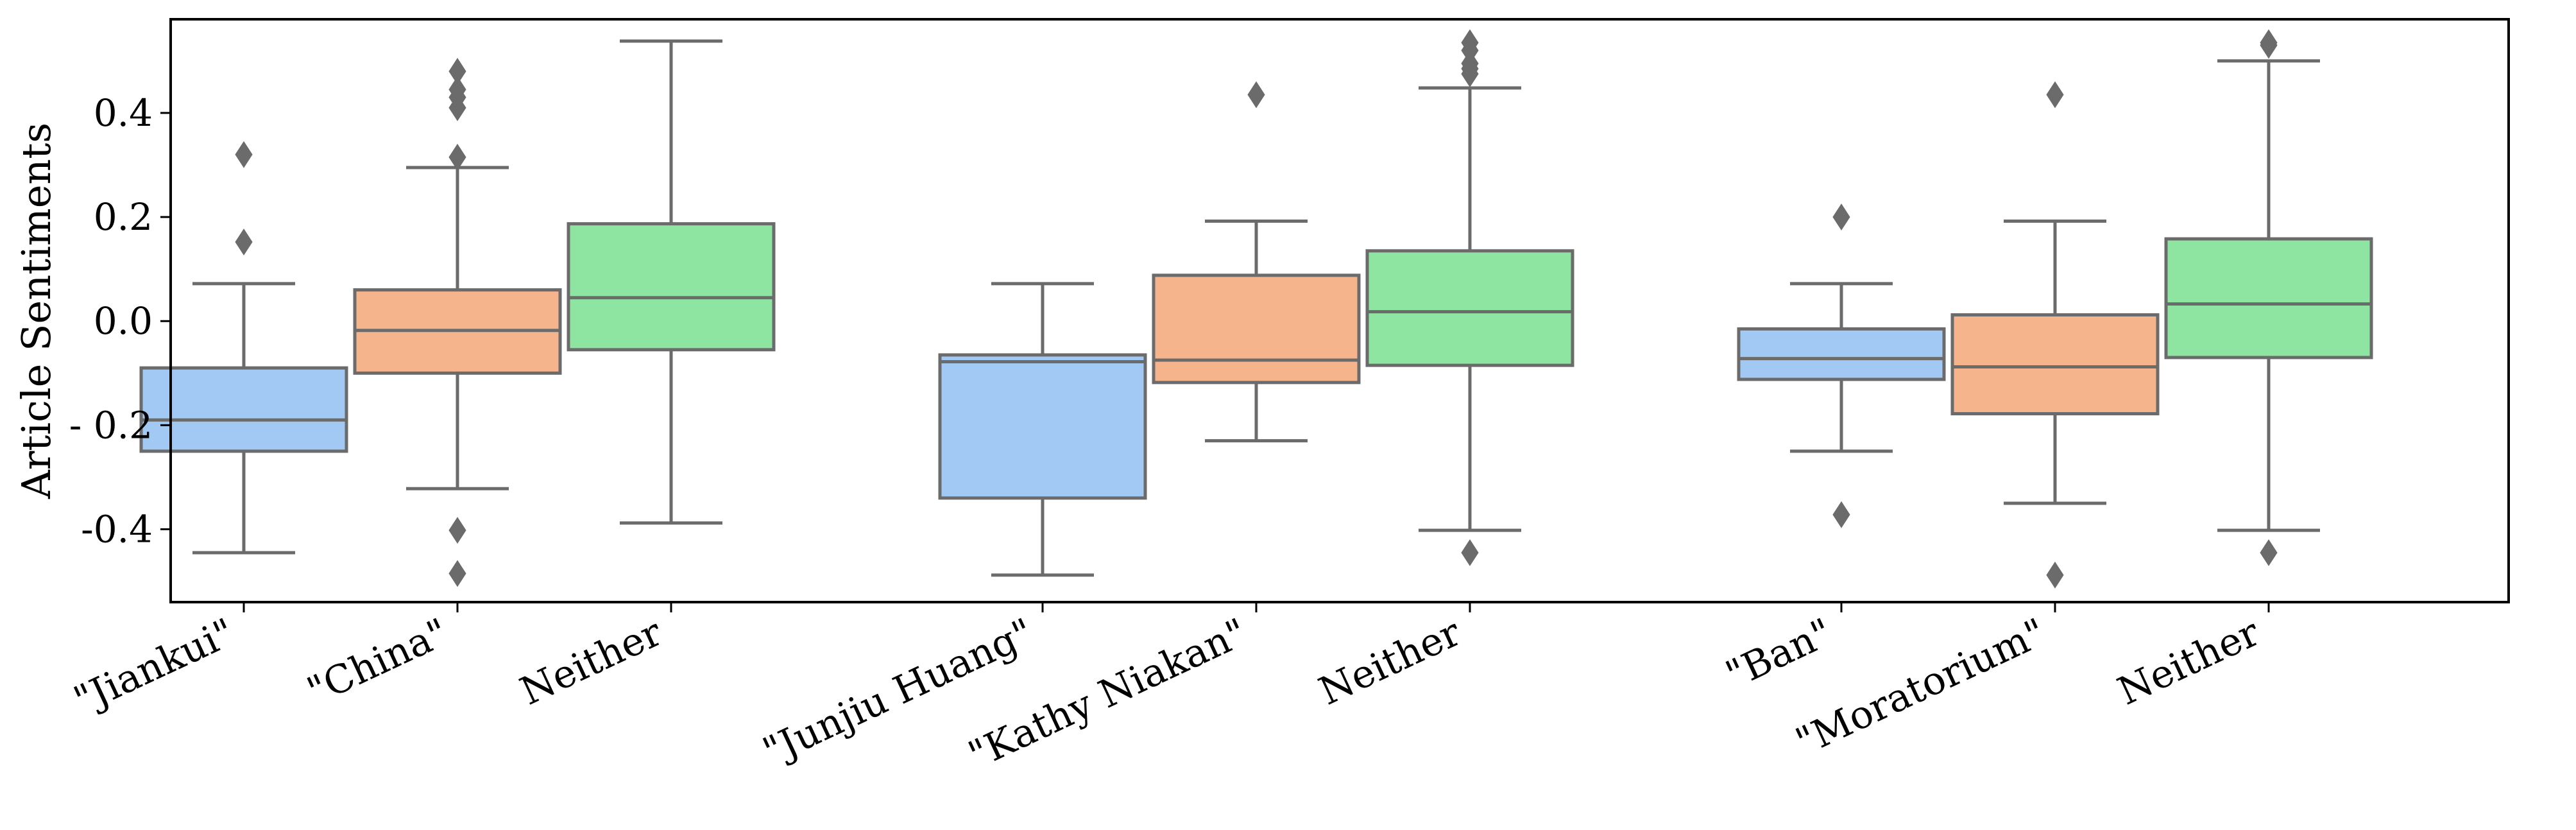  I want to click on x-category-label: "Jiankui", so click(154, 666).